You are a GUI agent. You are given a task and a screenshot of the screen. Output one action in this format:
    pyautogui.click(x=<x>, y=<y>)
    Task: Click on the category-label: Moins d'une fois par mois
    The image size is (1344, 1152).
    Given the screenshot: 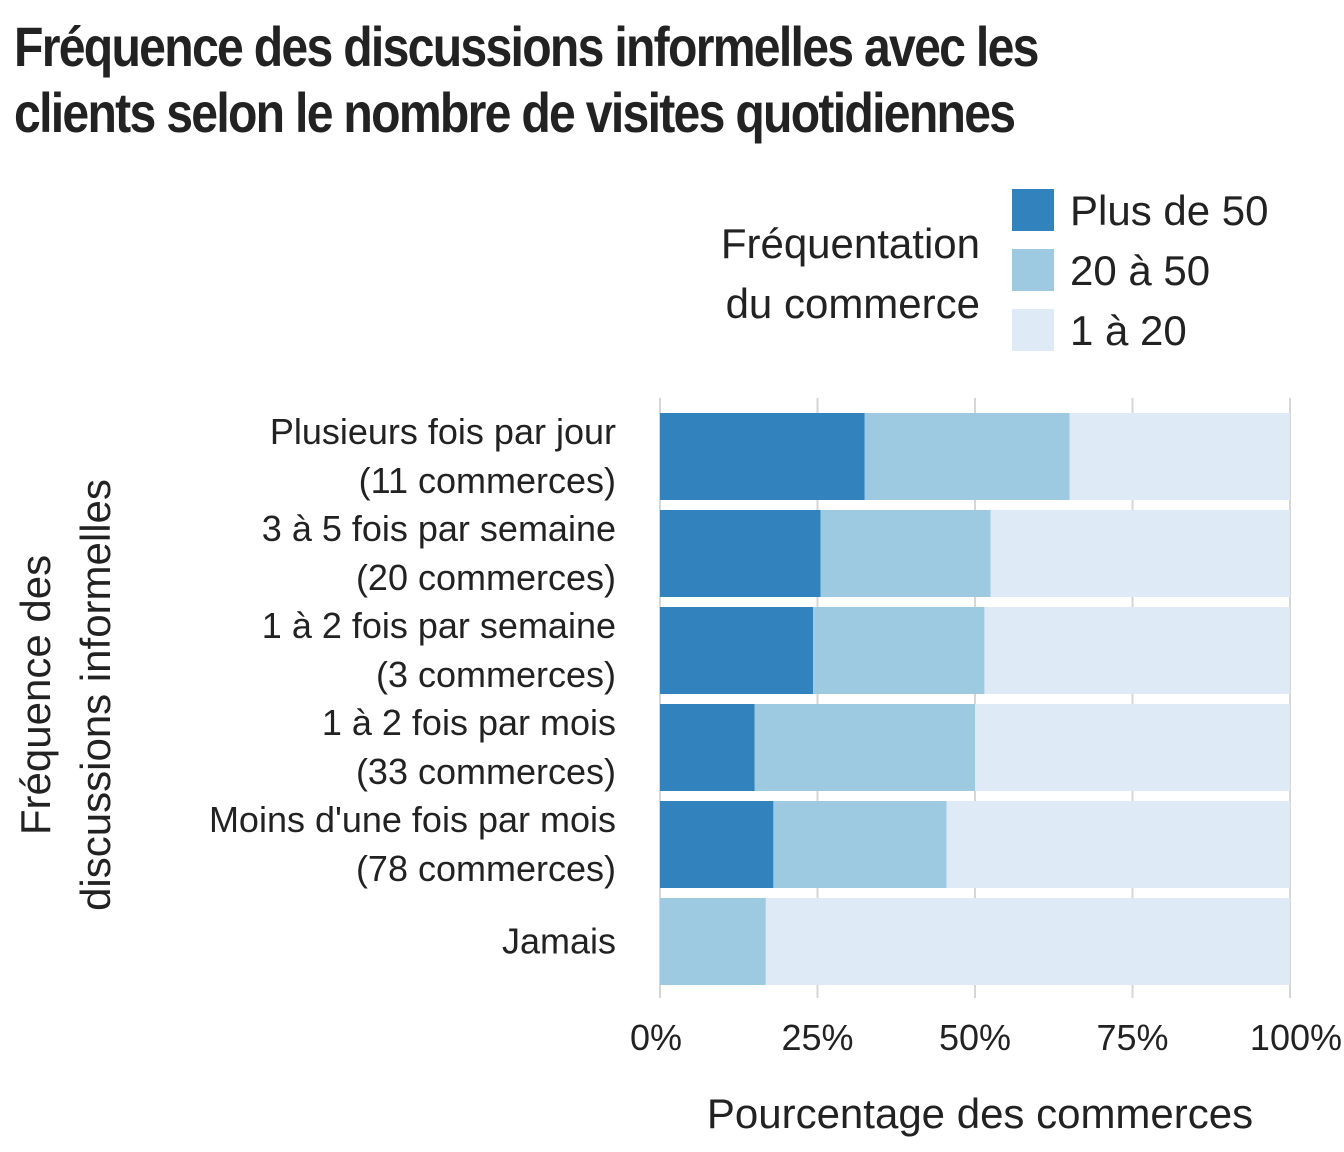 What is the action you would take?
    pyautogui.click(x=412, y=819)
    